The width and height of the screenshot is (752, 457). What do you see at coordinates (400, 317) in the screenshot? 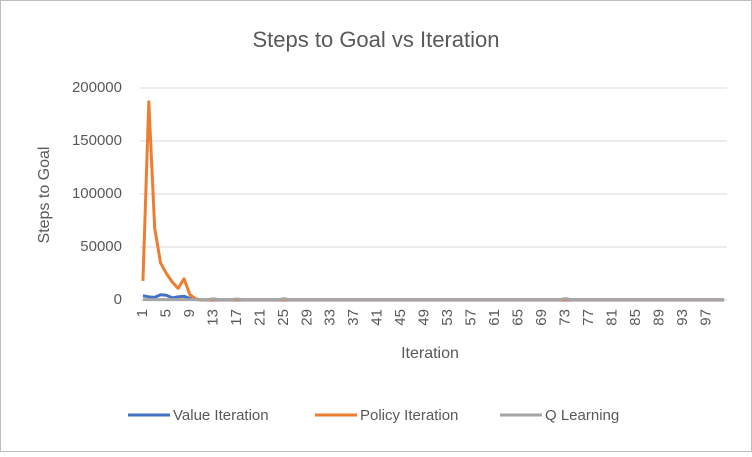
I see `x-tick-label: 45` at bounding box center [400, 317].